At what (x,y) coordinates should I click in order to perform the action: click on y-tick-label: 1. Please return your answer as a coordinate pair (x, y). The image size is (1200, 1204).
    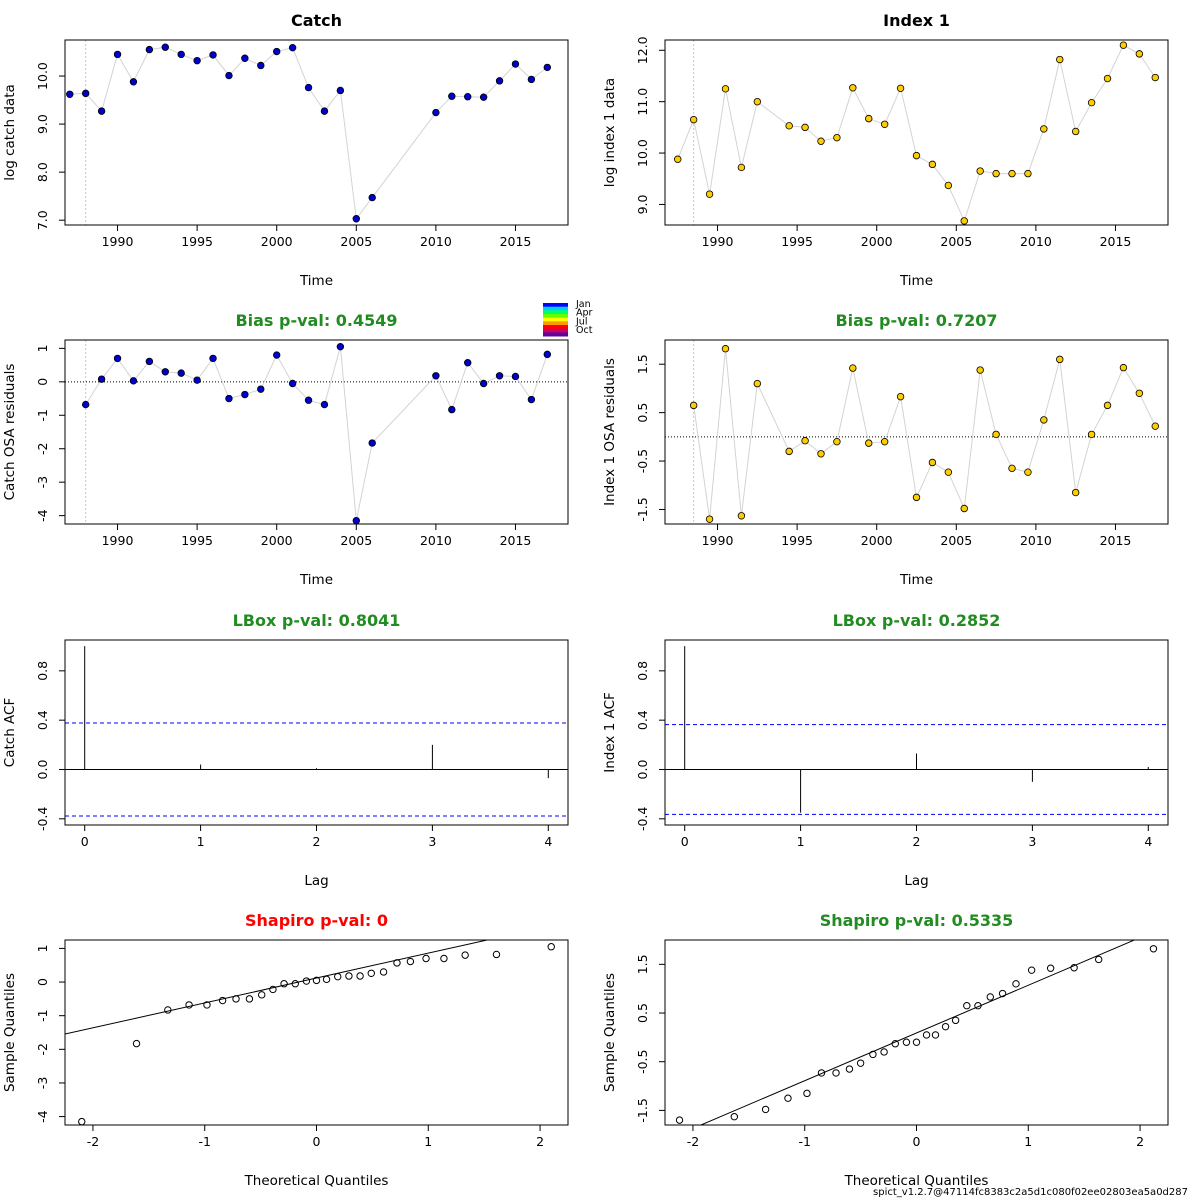
    Looking at the image, I should click on (42, 948).